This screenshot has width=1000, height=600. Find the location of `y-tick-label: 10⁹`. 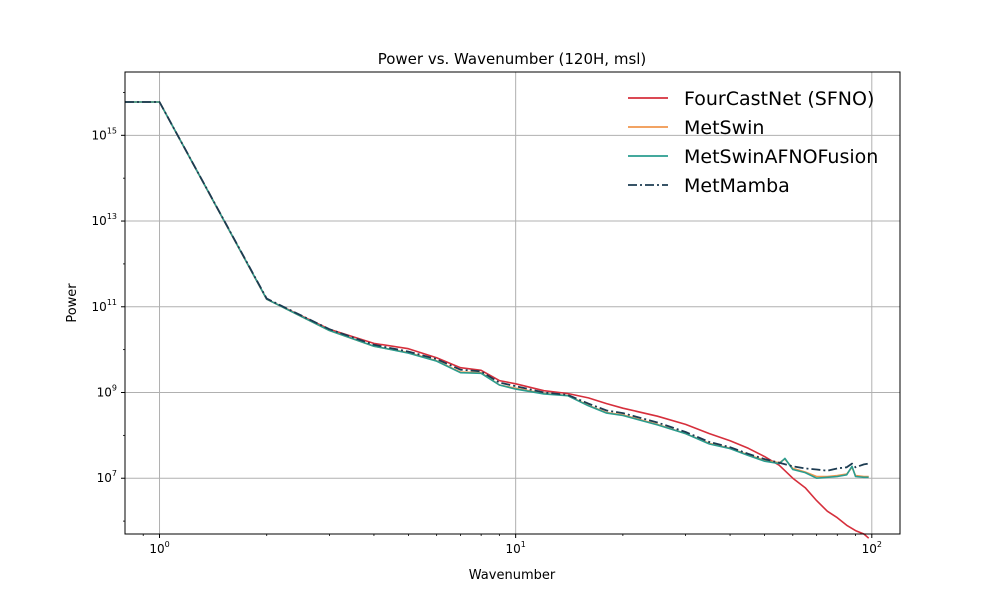

y-tick-label: 10⁹ is located at coordinates (107, 392).